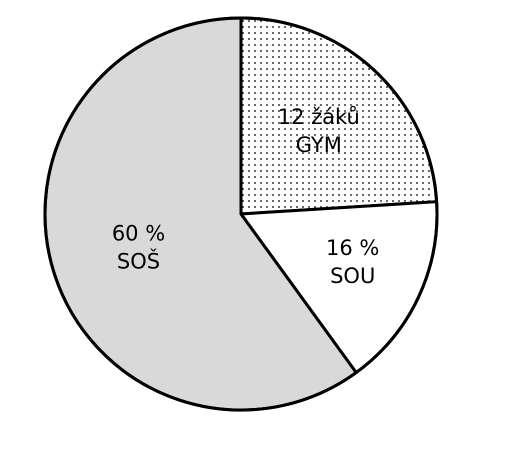 This screenshot has height=473, width=529. I want to click on slice-label-line: 16 %, so click(352, 248).